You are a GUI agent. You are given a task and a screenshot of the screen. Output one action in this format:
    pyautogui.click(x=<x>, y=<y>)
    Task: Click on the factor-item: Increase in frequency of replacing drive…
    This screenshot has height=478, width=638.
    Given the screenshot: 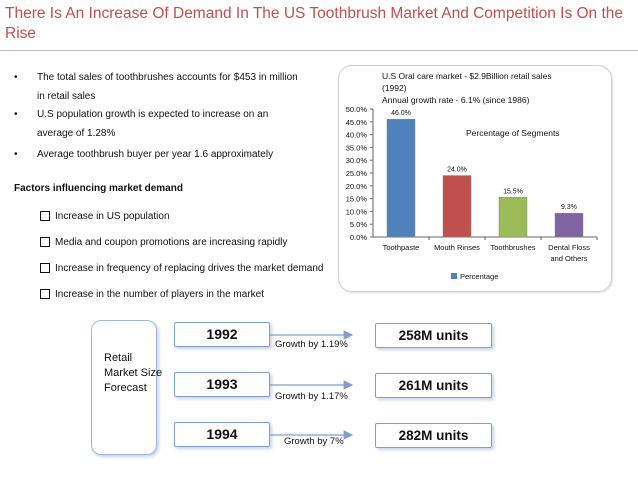 What is the action you would take?
    pyautogui.click(x=189, y=268)
    